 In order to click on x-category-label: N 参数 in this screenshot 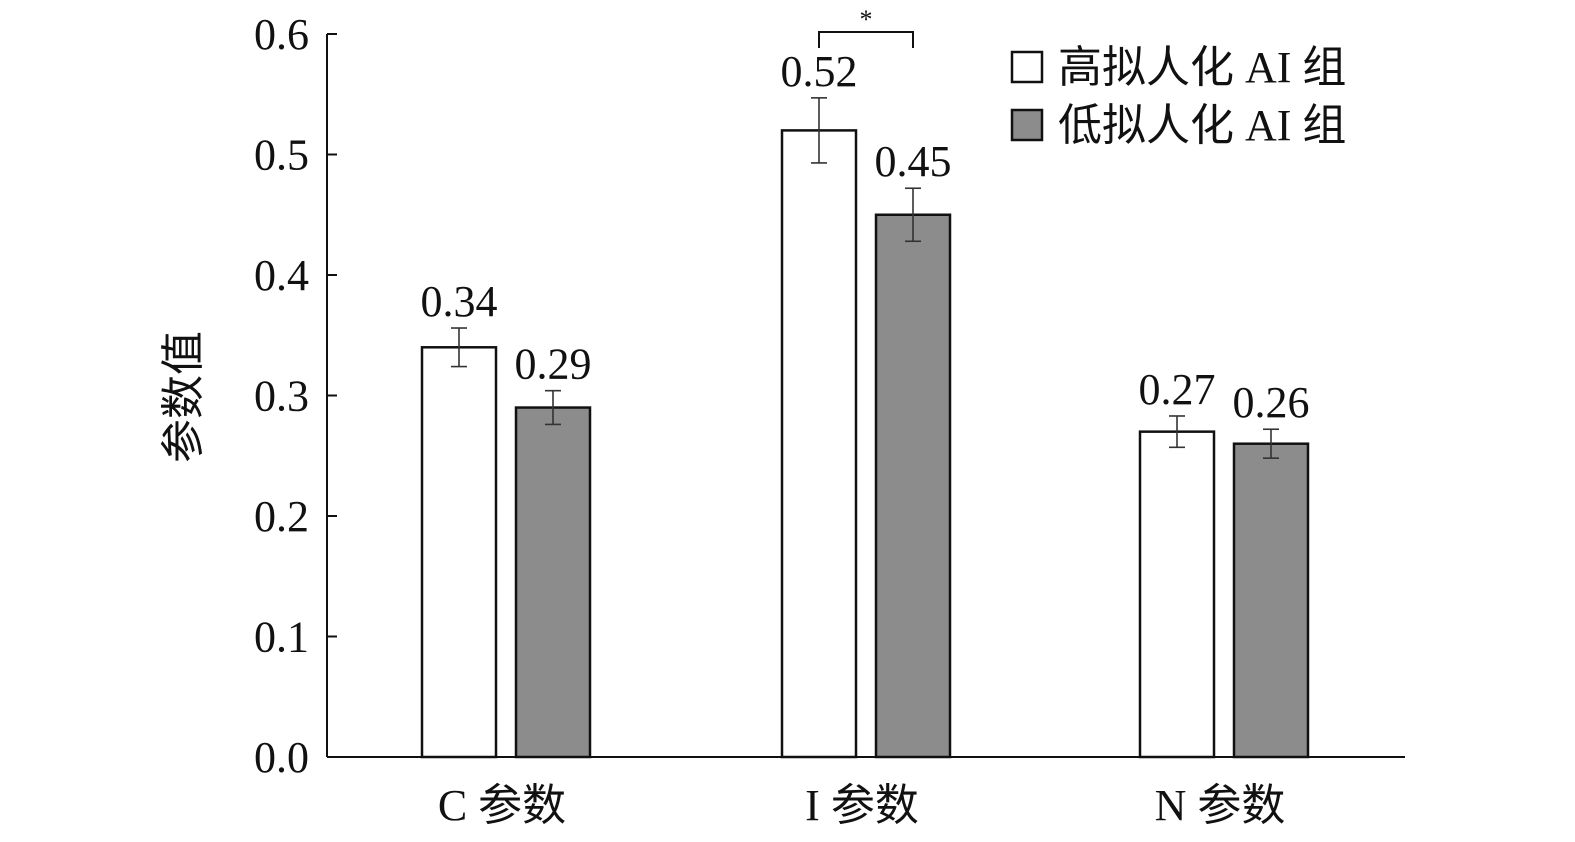, I will do `click(1220, 805)`.